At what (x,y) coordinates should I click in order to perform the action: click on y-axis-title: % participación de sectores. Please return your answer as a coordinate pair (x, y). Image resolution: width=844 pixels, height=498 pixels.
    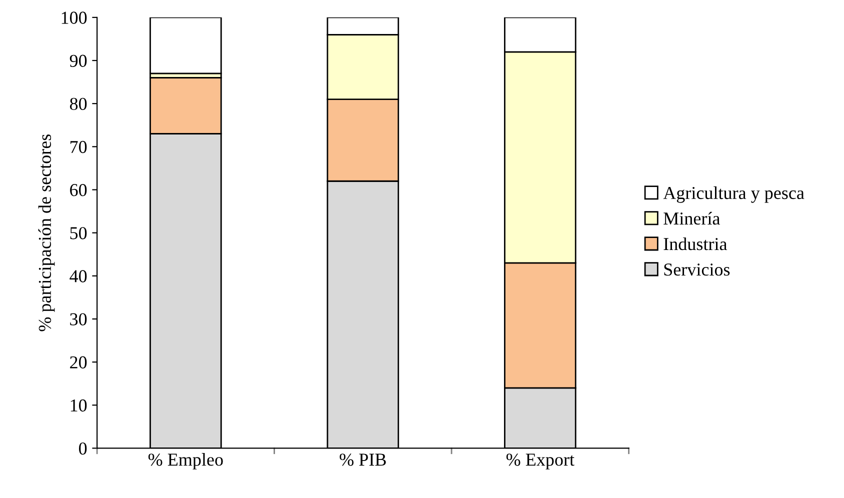
    Looking at the image, I should click on (46, 233).